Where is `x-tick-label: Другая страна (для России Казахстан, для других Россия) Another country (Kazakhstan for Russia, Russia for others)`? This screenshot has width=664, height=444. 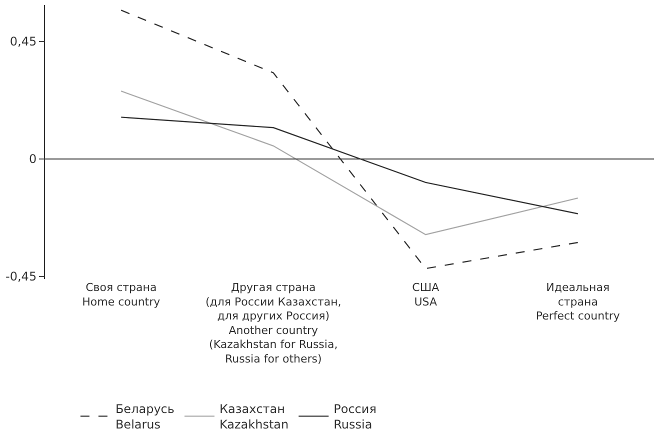 x-tick-label: Другая страна (для России Казахстан, для других Россия) Another country (Kazakhstan for Russia, Russia for others) is located at coordinates (273, 323).